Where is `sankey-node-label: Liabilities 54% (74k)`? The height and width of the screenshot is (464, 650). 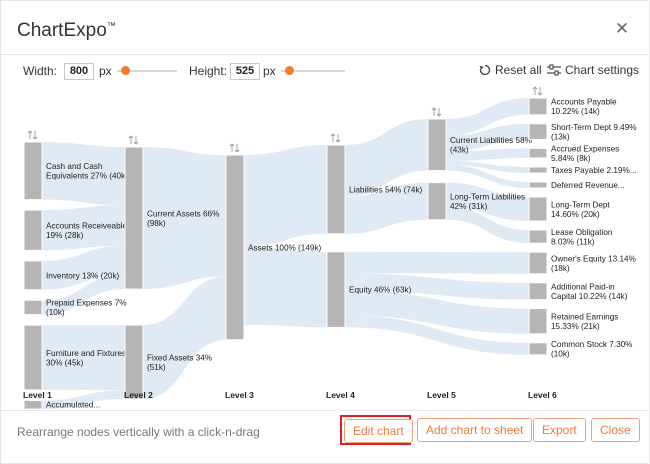 sankey-node-label: Liabilities 54% (74k) is located at coordinates (386, 189).